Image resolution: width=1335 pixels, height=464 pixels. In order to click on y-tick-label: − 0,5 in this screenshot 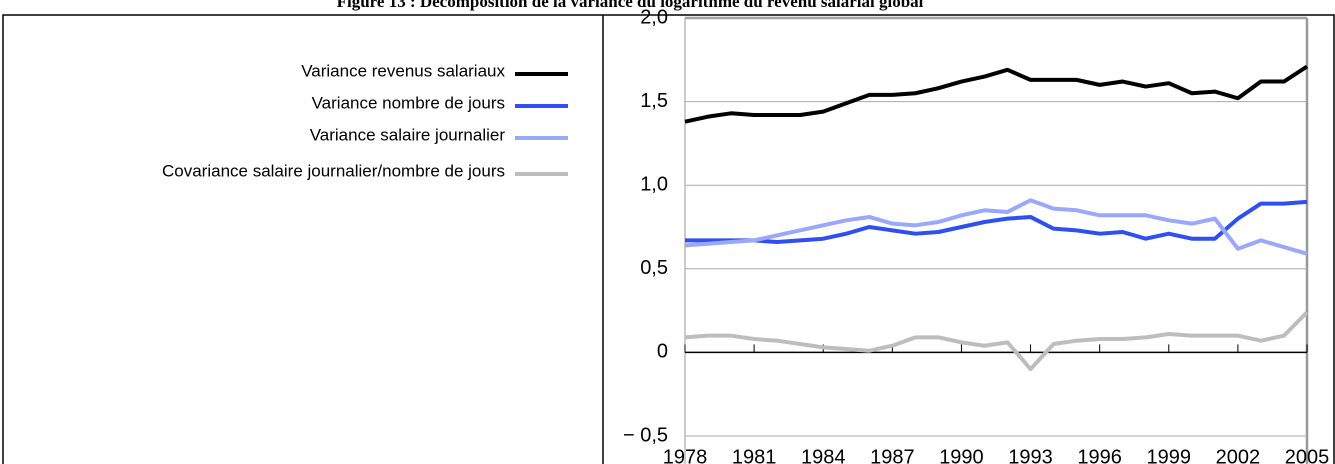, I will do `click(645, 435)`.